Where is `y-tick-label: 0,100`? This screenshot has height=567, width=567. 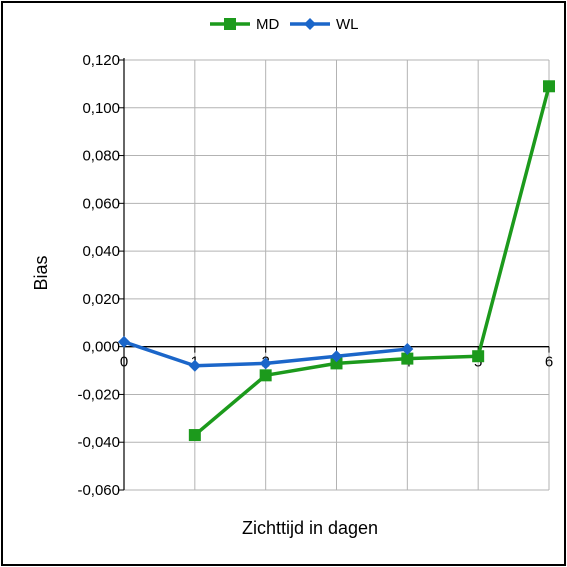
y-tick-label: 0,100 is located at coordinates (101, 108).